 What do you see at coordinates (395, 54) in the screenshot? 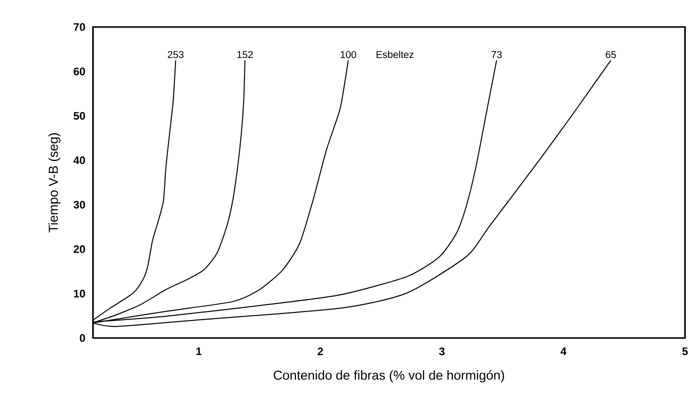
I see `annotation: Esbeltez` at bounding box center [395, 54].